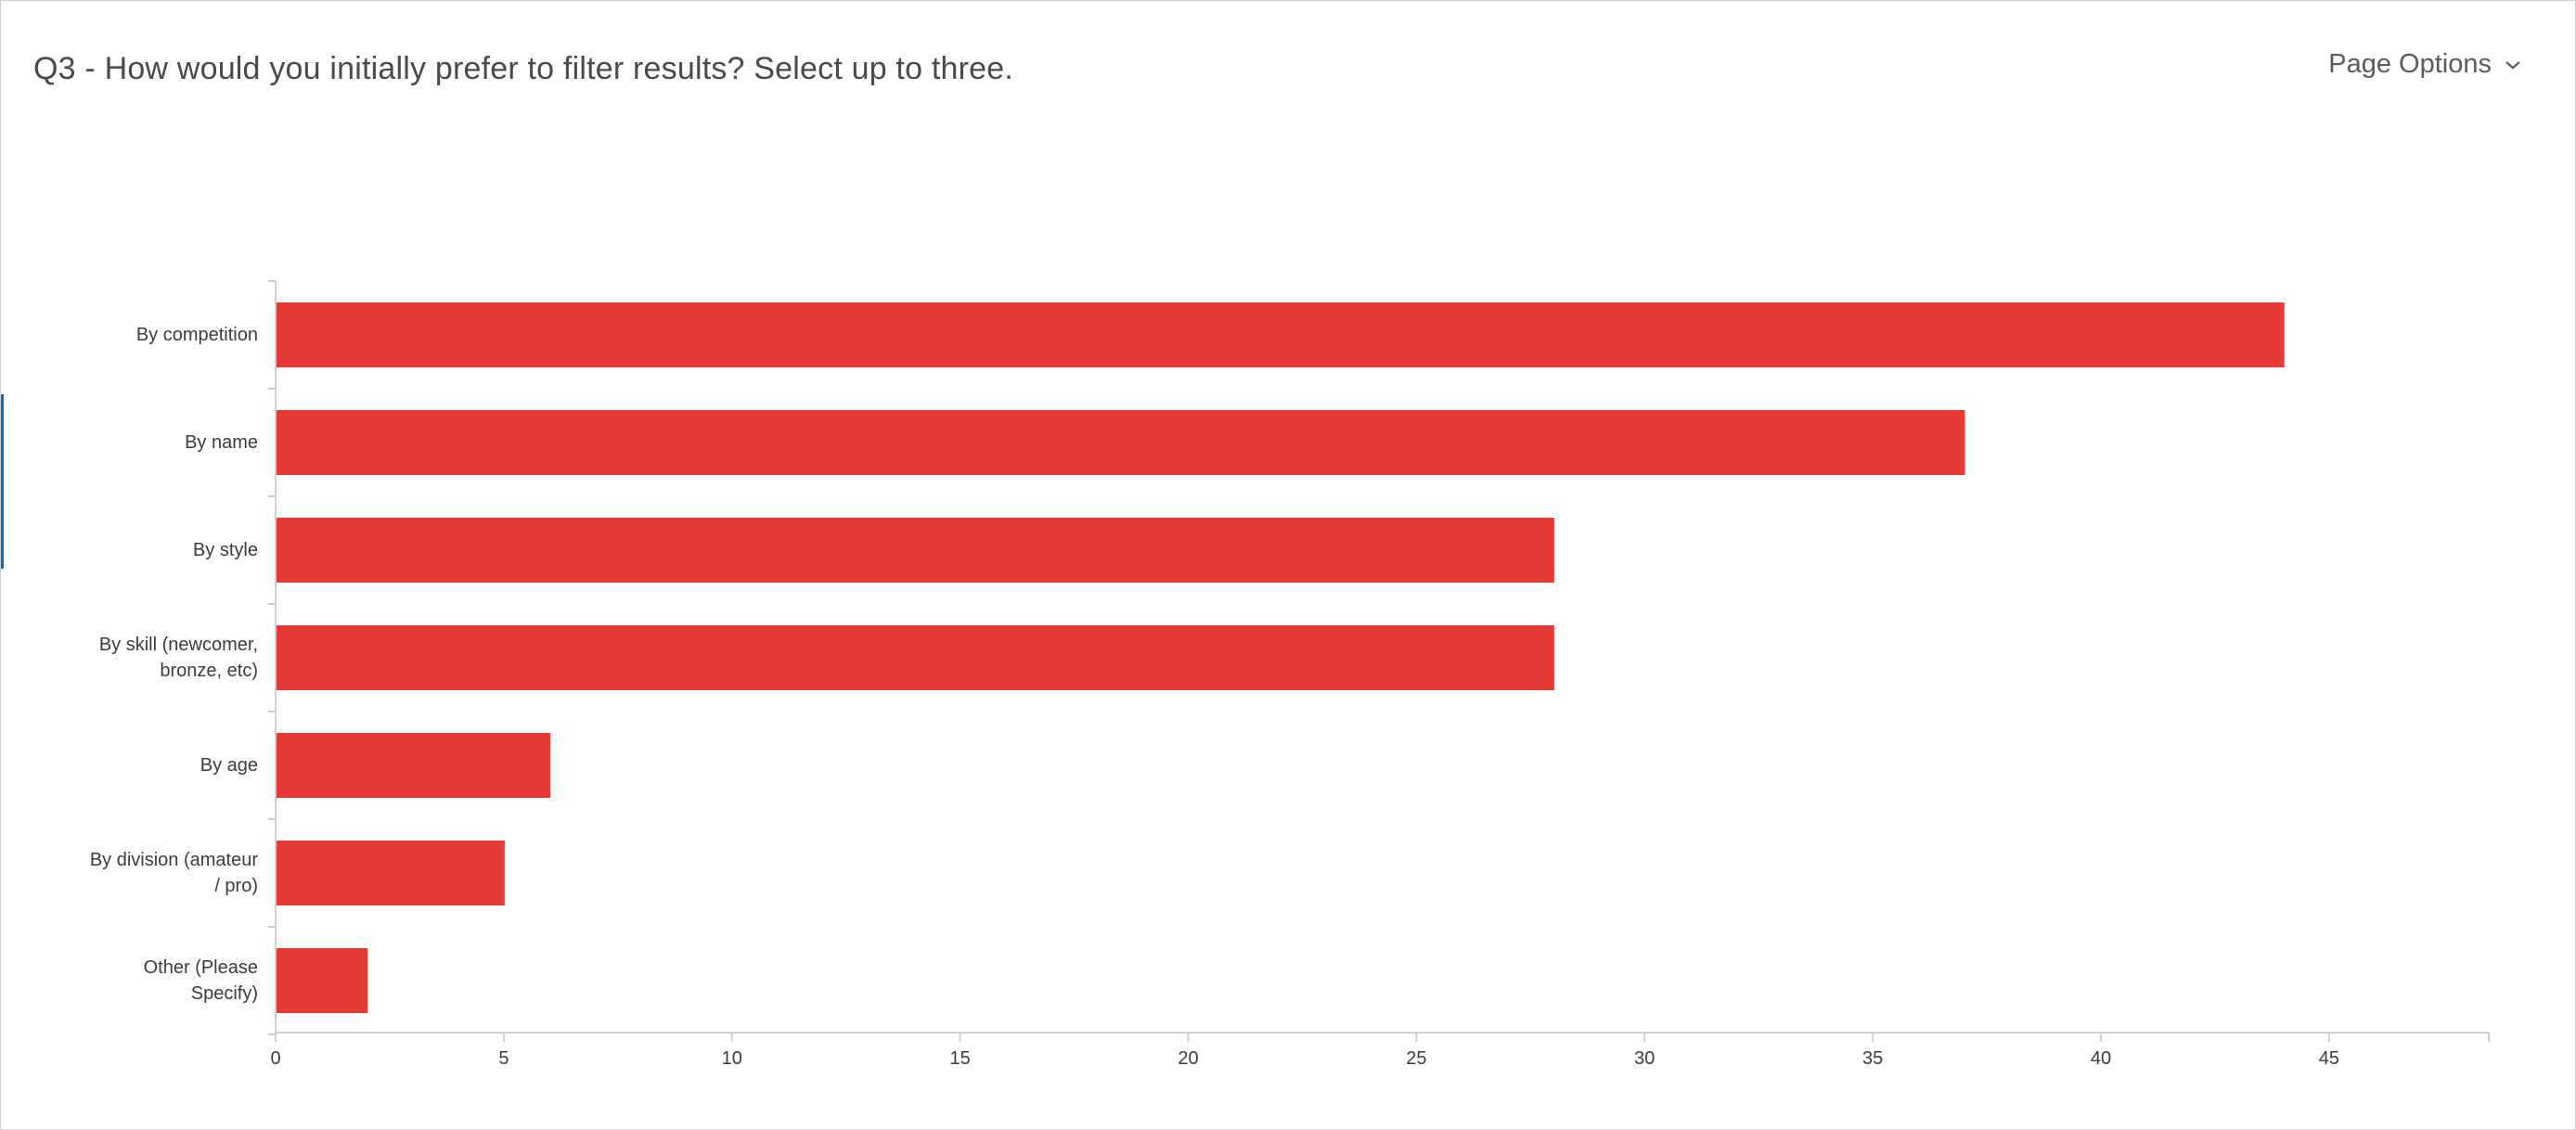  What do you see at coordinates (174, 860) in the screenshot?
I see `category-label-line: By division (amateur` at bounding box center [174, 860].